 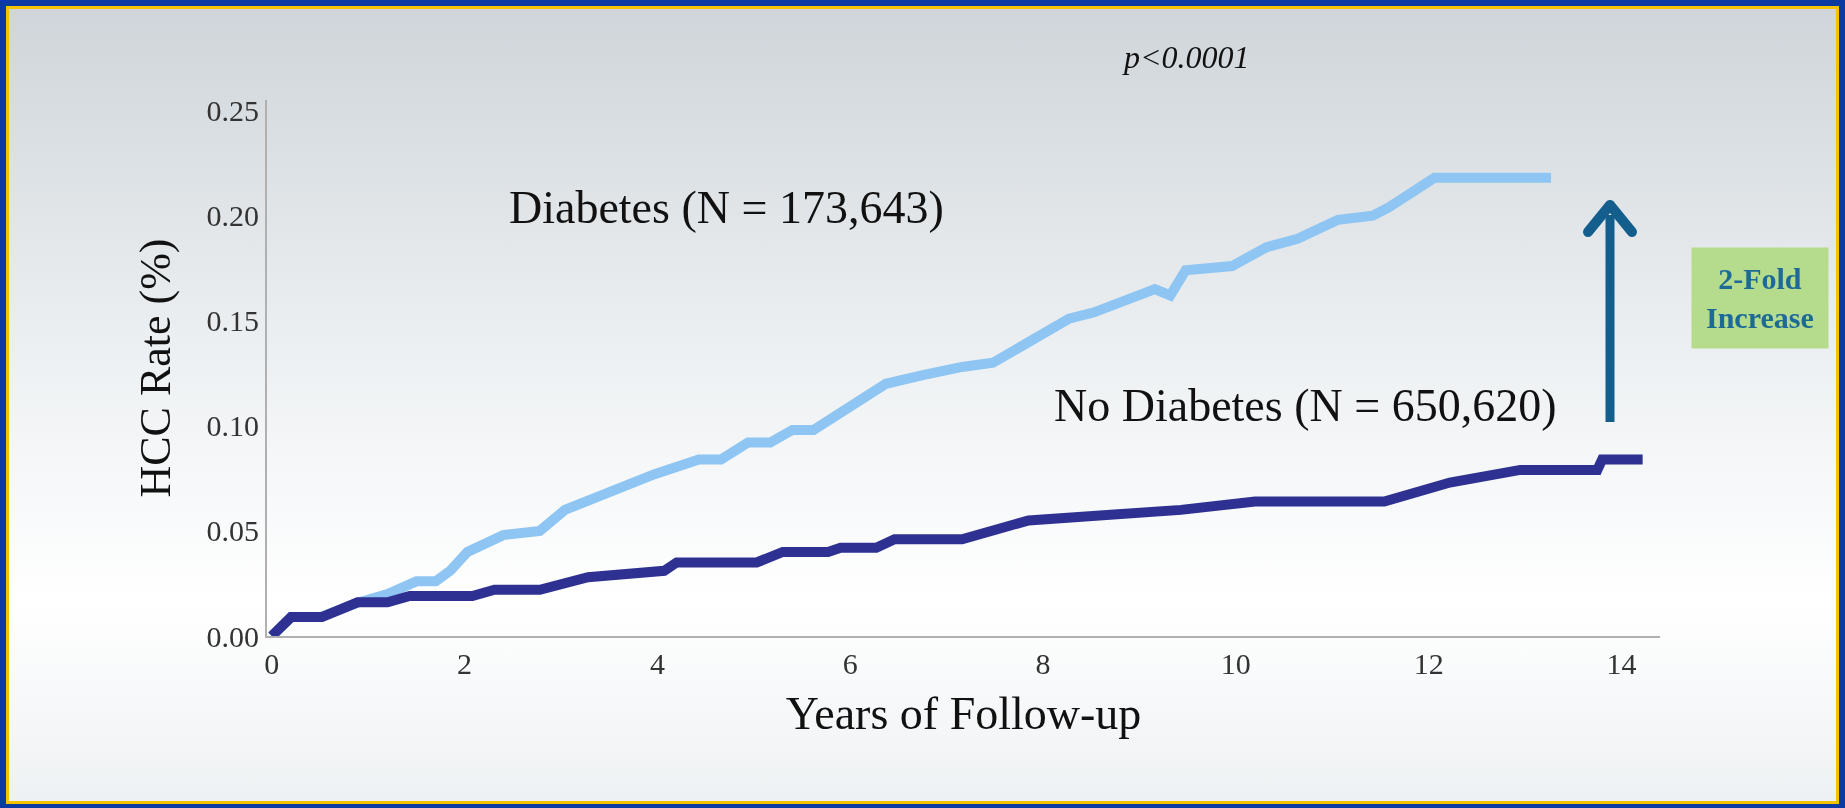 What do you see at coordinates (232, 111) in the screenshot?
I see `y-tick-label: 0.25` at bounding box center [232, 111].